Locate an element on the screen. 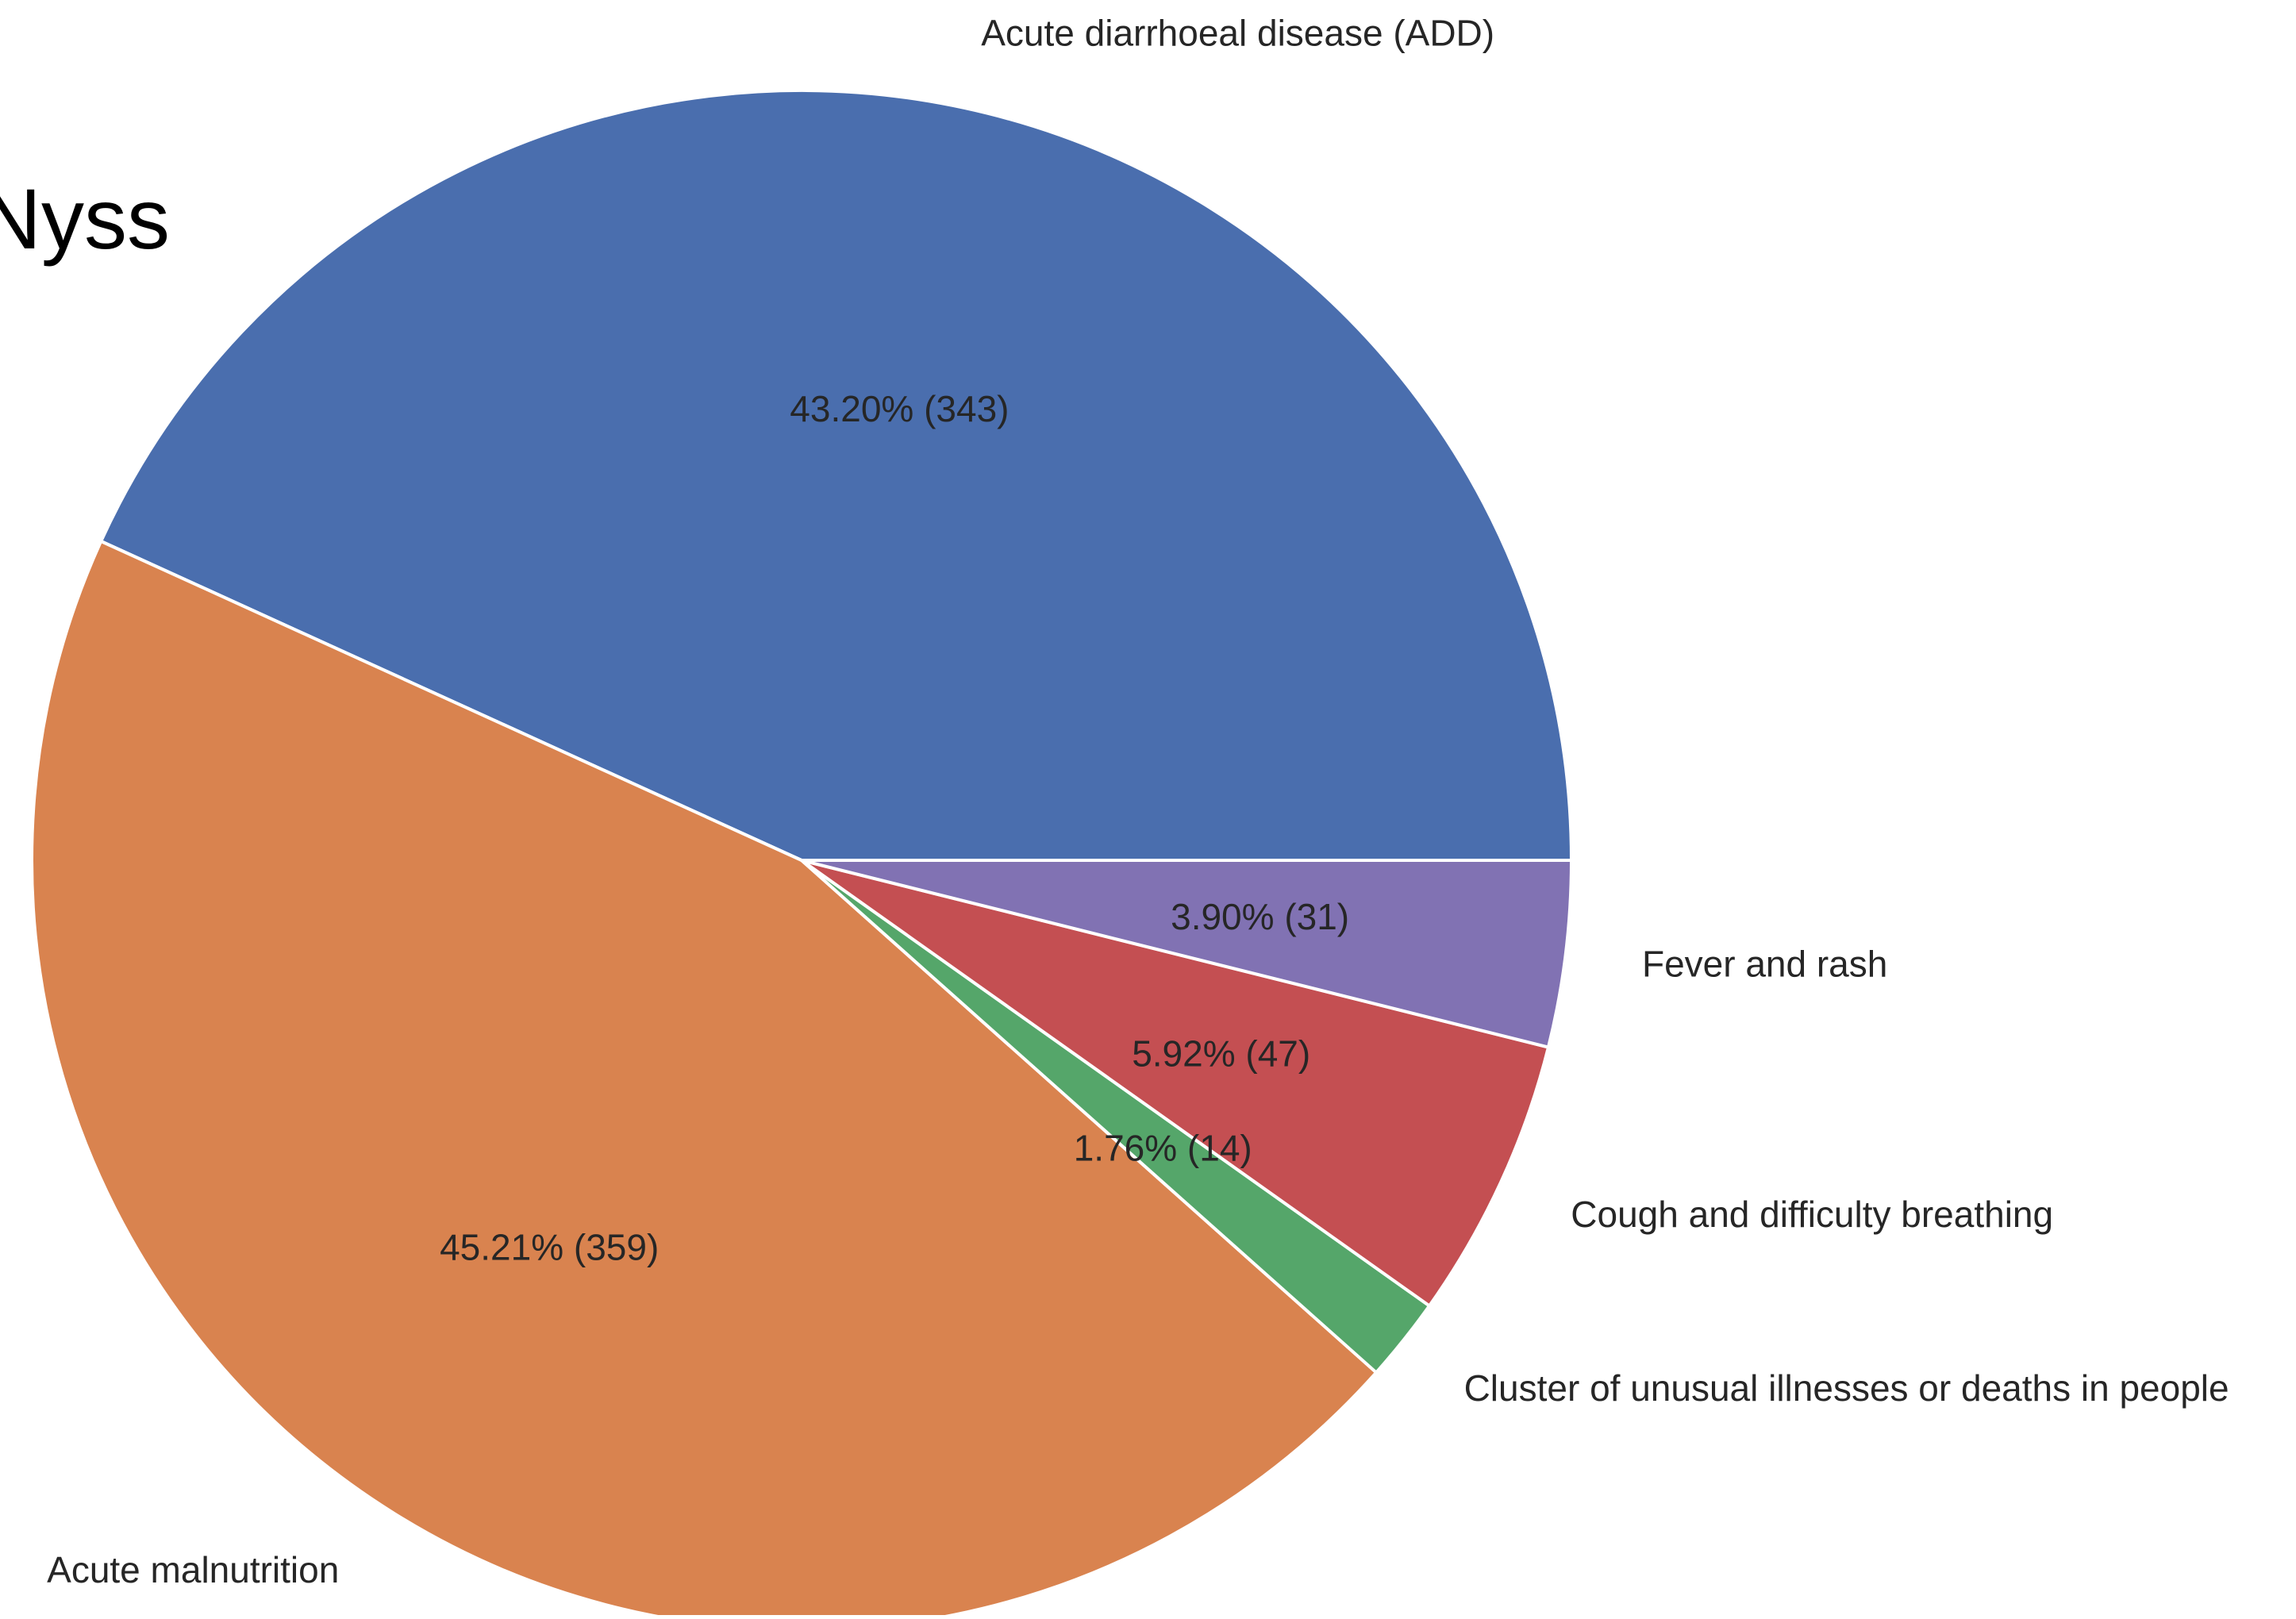  pie-slice-fever-and-rash is located at coordinates (1187, 954).